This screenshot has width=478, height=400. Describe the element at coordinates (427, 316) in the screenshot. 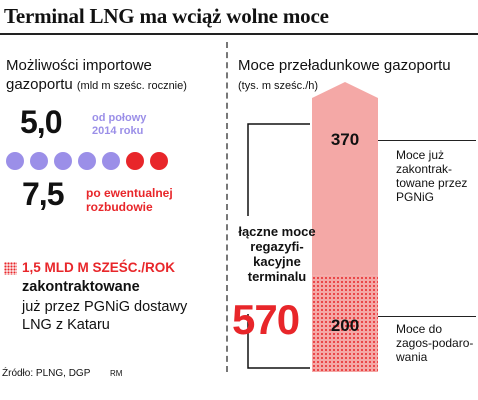

I see `lower-note-leader` at that location.